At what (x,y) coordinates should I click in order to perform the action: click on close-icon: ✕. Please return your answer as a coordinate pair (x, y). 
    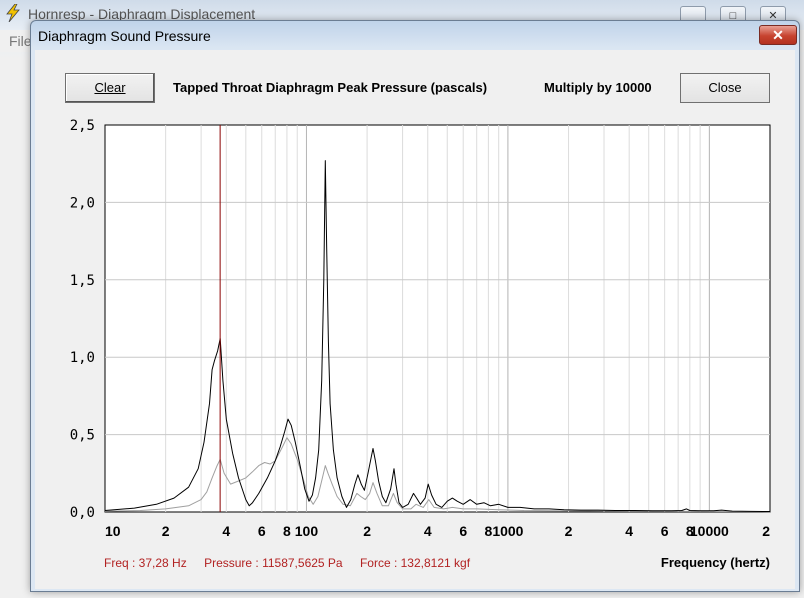
    Looking at the image, I should click on (778, 35).